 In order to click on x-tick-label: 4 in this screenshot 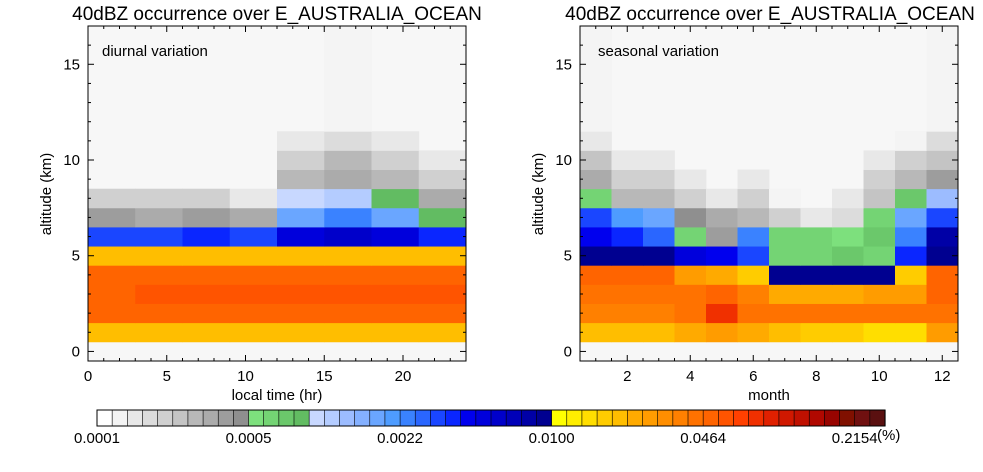, I will do `click(690, 376)`.